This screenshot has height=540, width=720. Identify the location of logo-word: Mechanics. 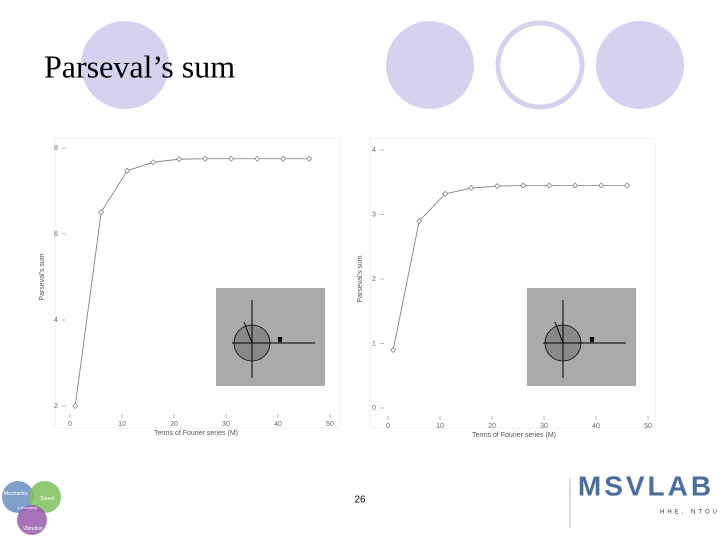
(16, 494).